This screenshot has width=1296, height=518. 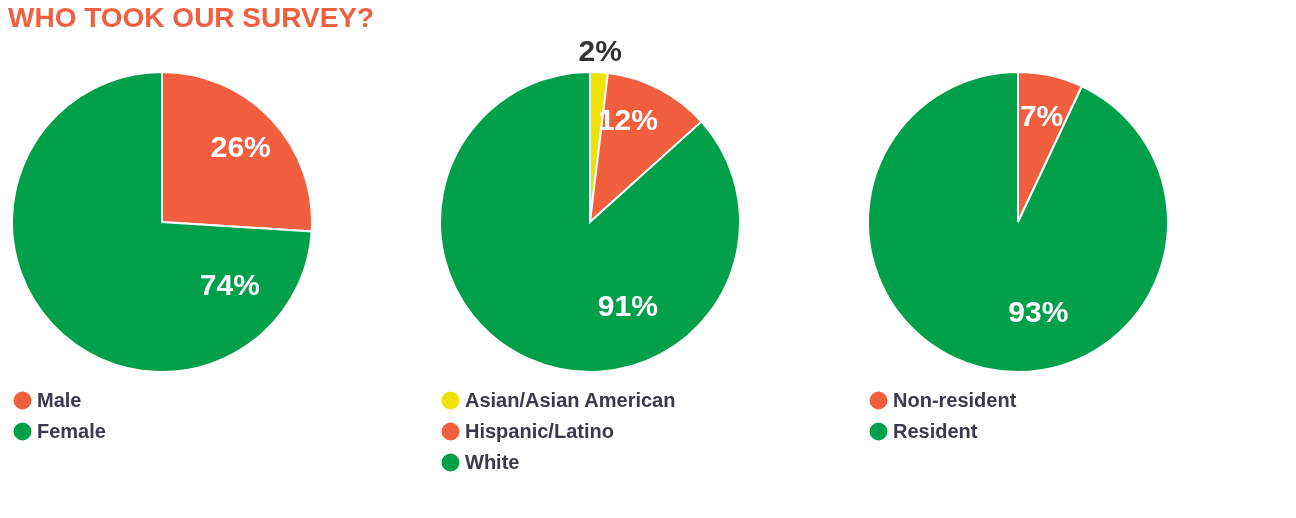 What do you see at coordinates (1041, 115) in the screenshot?
I see `data-label: 7%` at bounding box center [1041, 115].